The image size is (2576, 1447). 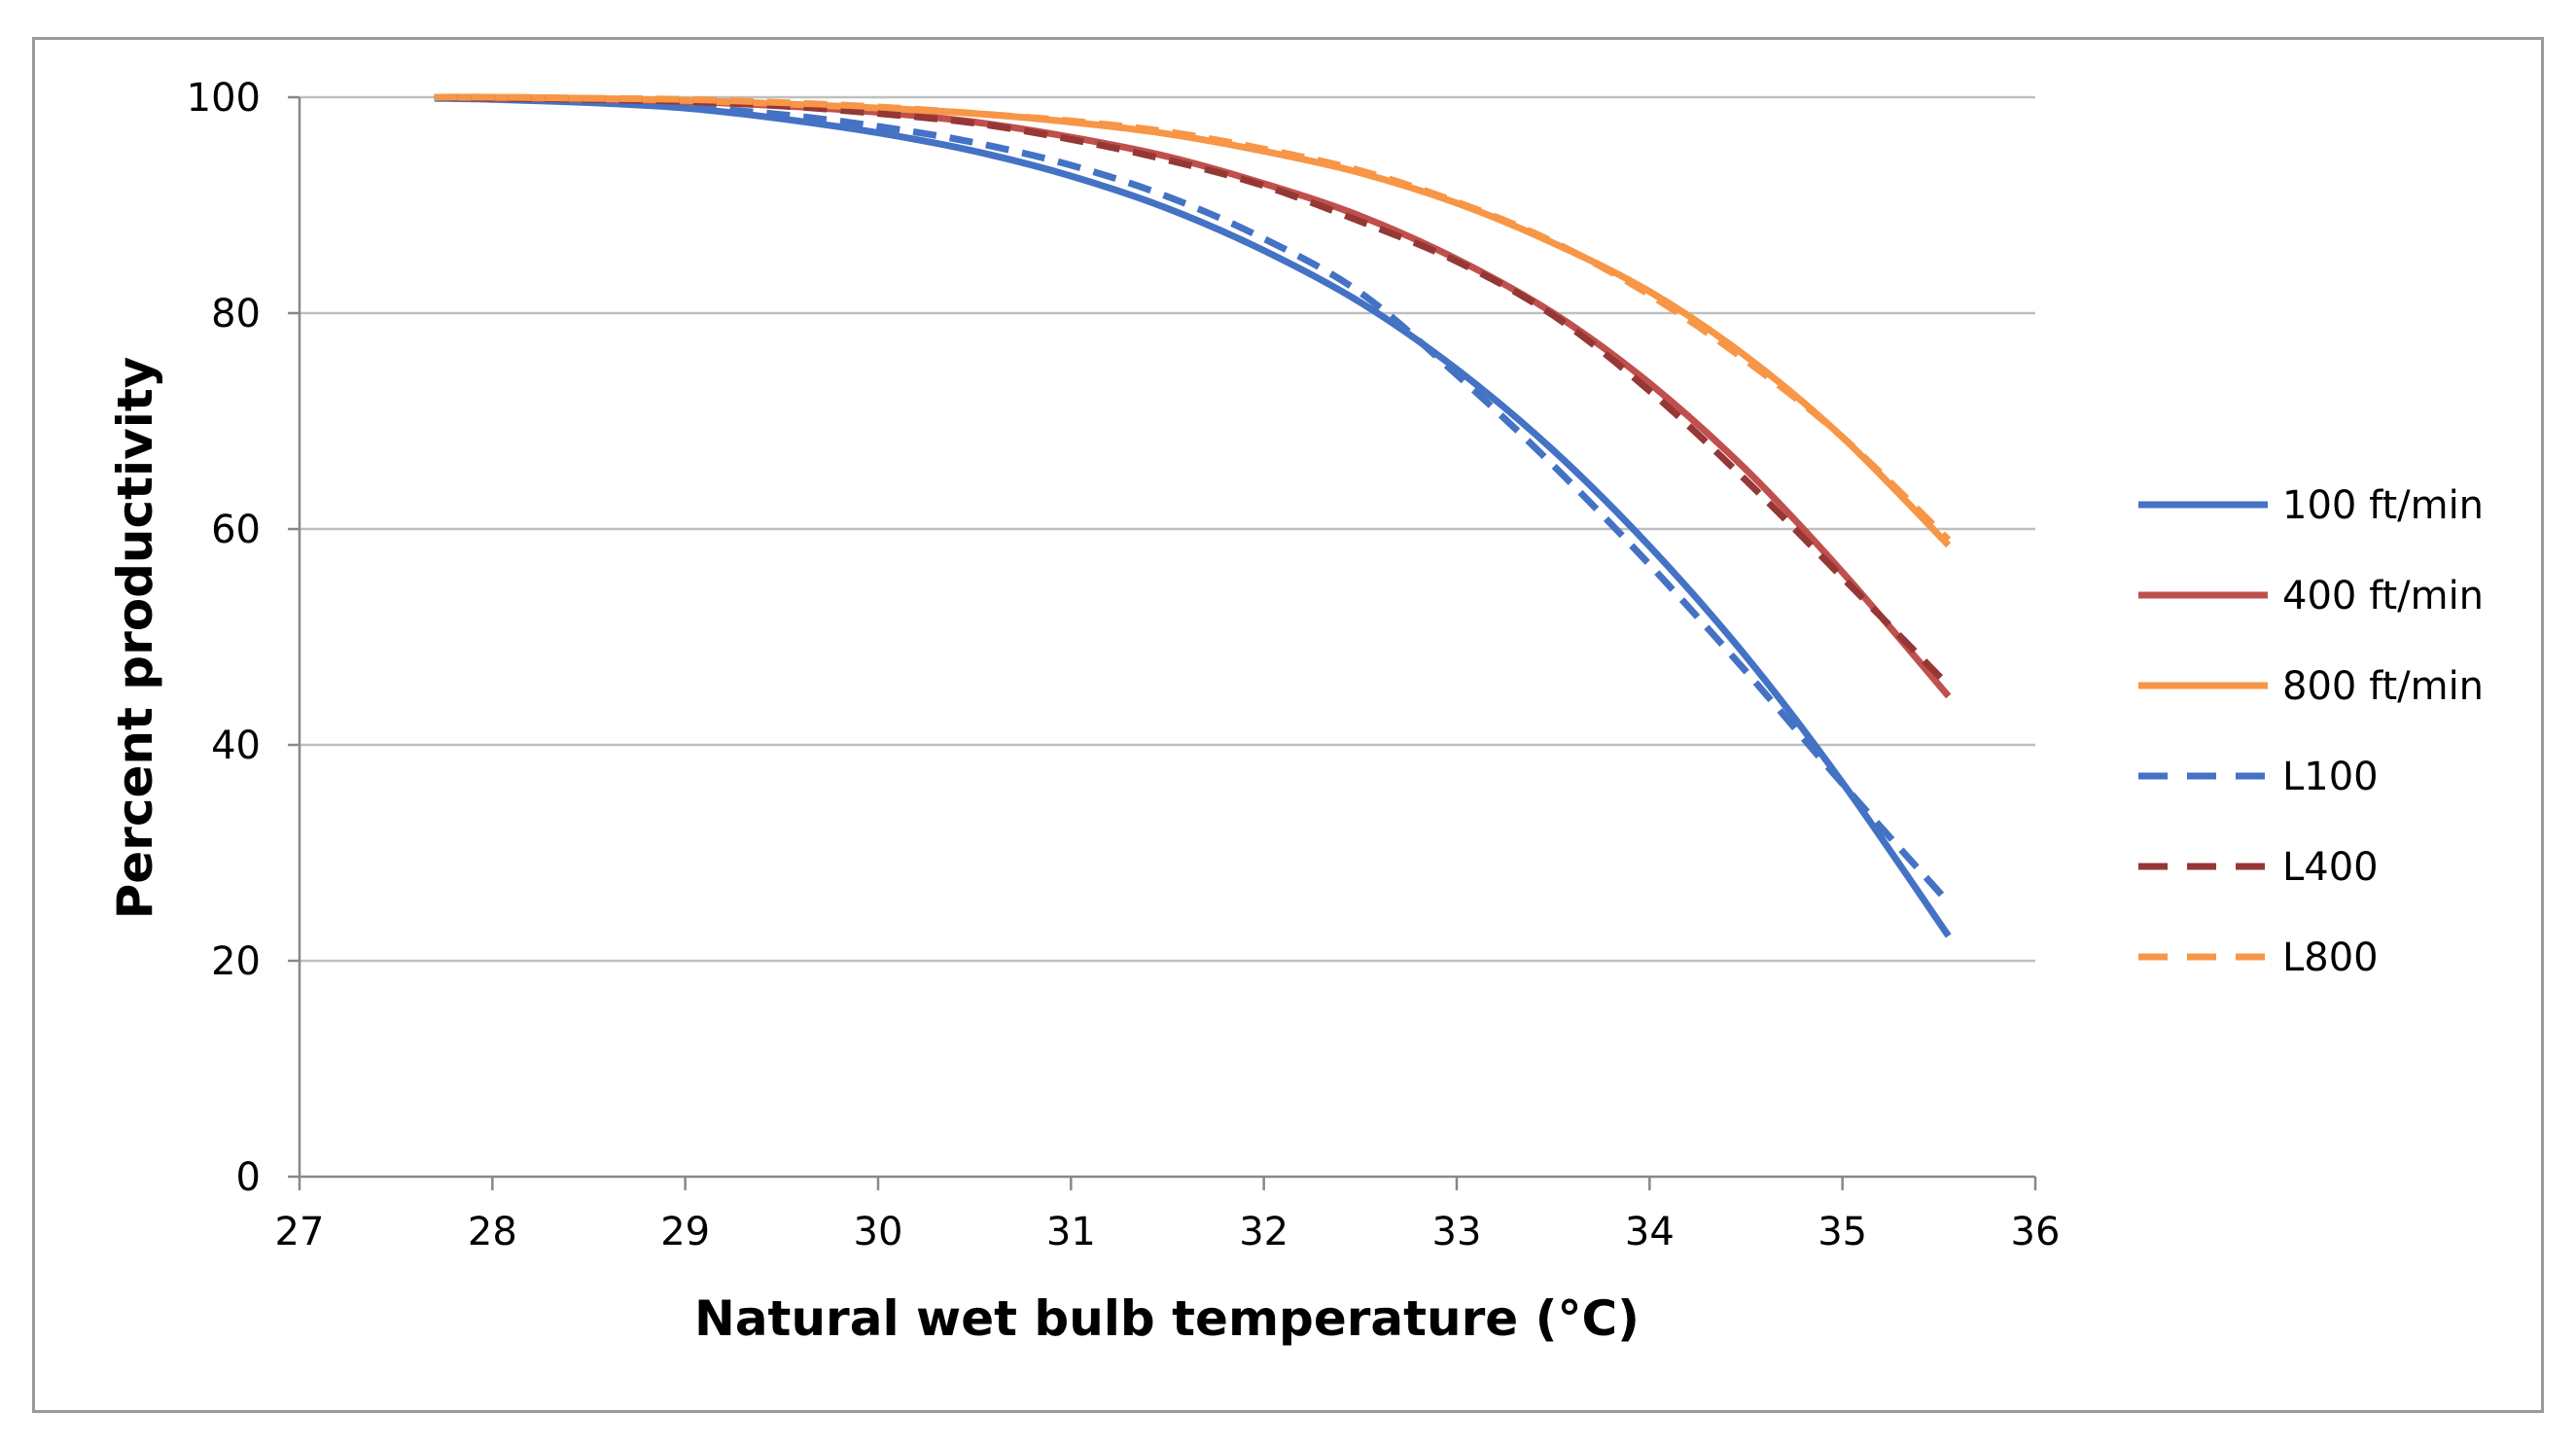 What do you see at coordinates (2036, 1232) in the screenshot?
I see `x-tick-label: 36` at bounding box center [2036, 1232].